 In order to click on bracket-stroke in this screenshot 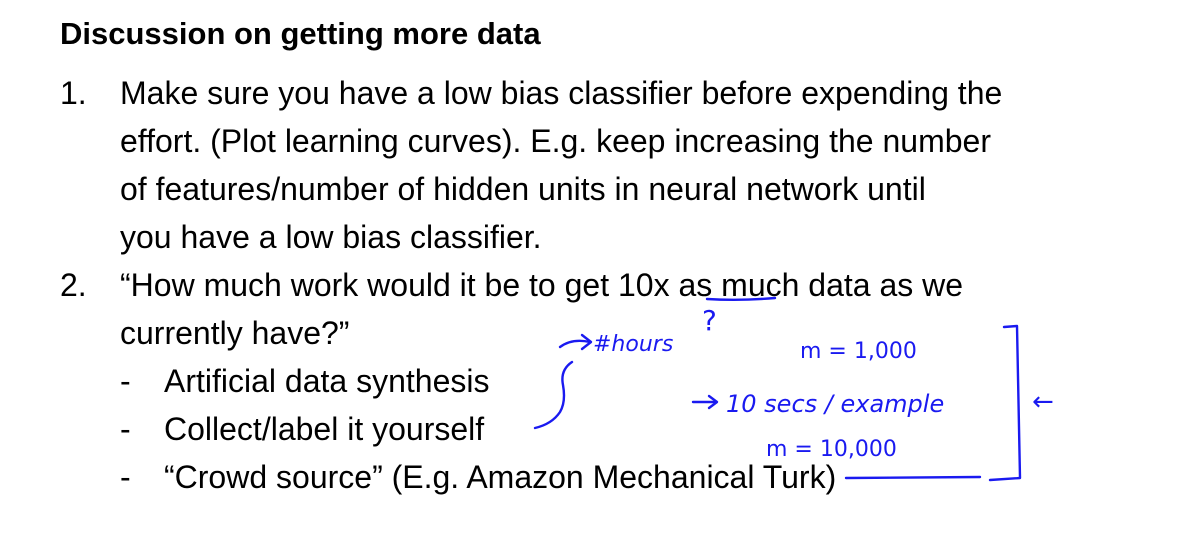, I will do `click(1005, 403)`.